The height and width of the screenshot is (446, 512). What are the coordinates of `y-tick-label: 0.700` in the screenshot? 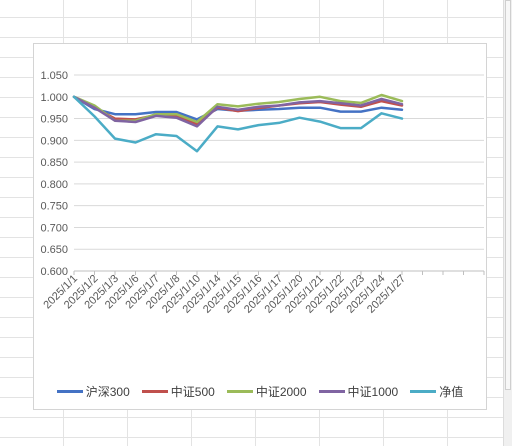 It's located at (54, 228).